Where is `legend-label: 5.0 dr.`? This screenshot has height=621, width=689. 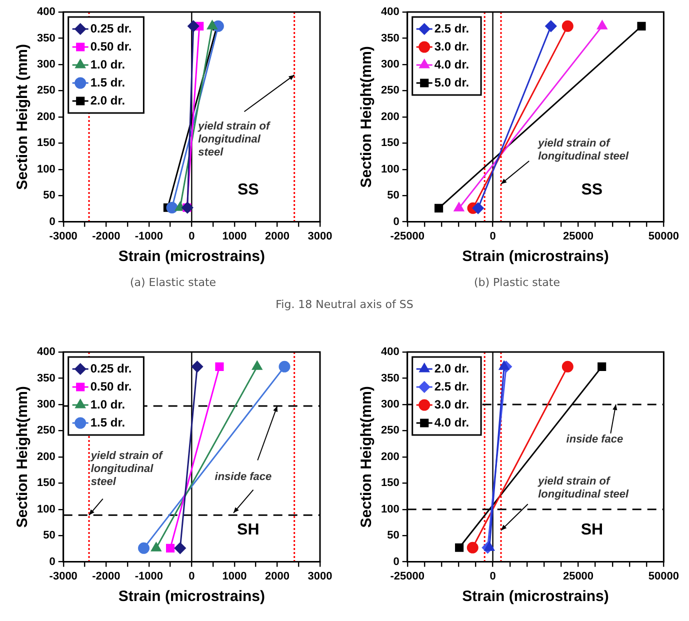 legend-label: 5.0 dr. is located at coordinates (452, 82).